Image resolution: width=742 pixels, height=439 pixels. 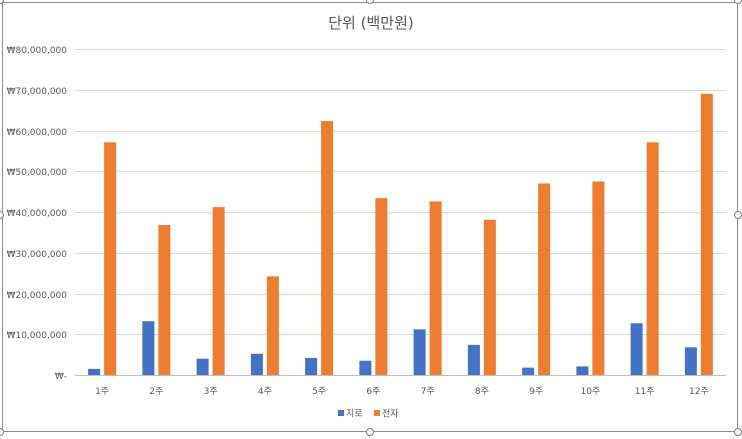 I want to click on y-tick-label: ₩20,000,000, so click(x=37, y=296).